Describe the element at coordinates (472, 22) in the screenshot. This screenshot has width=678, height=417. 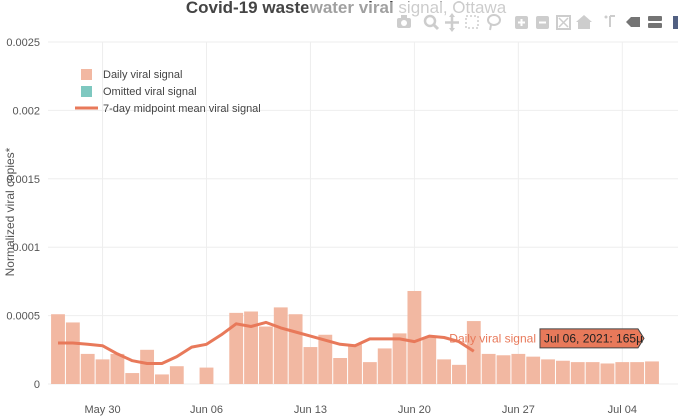
I see `box-select-icon` at that location.